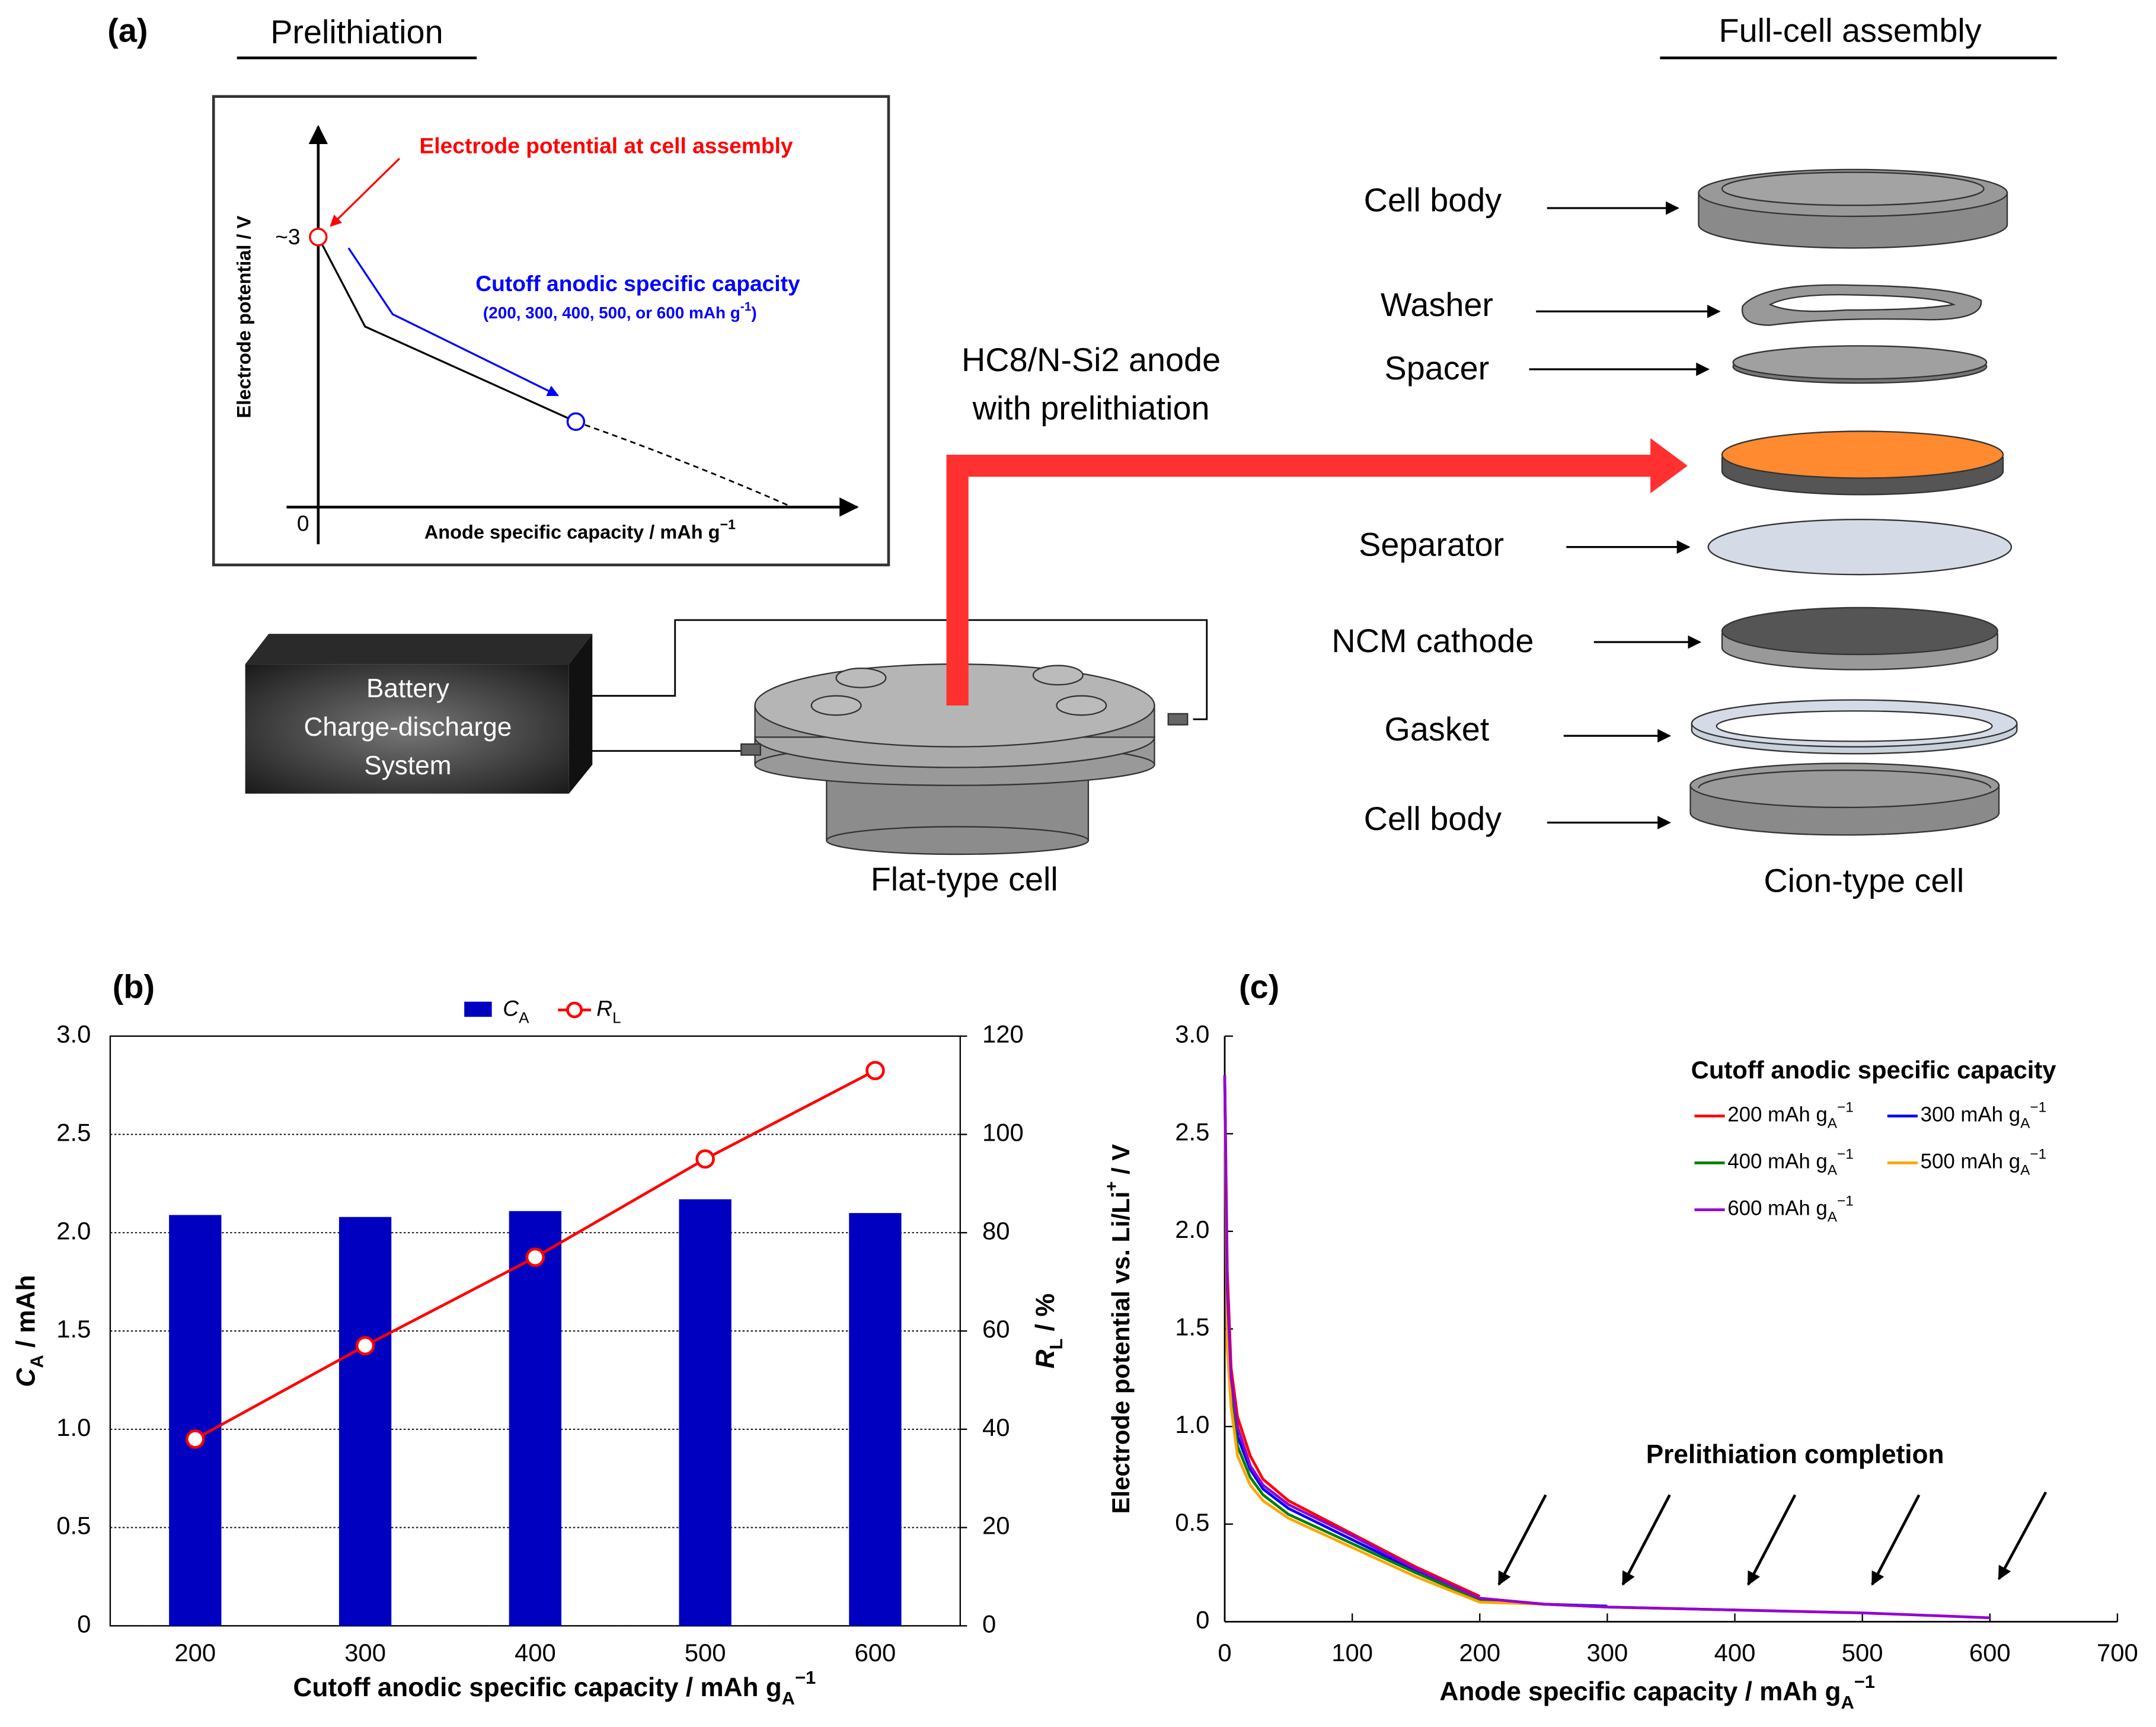 This screenshot has width=2156, height=1727. What do you see at coordinates (1092, 359) in the screenshot?
I see `anode-label: HC8/N-Si2 anode` at bounding box center [1092, 359].